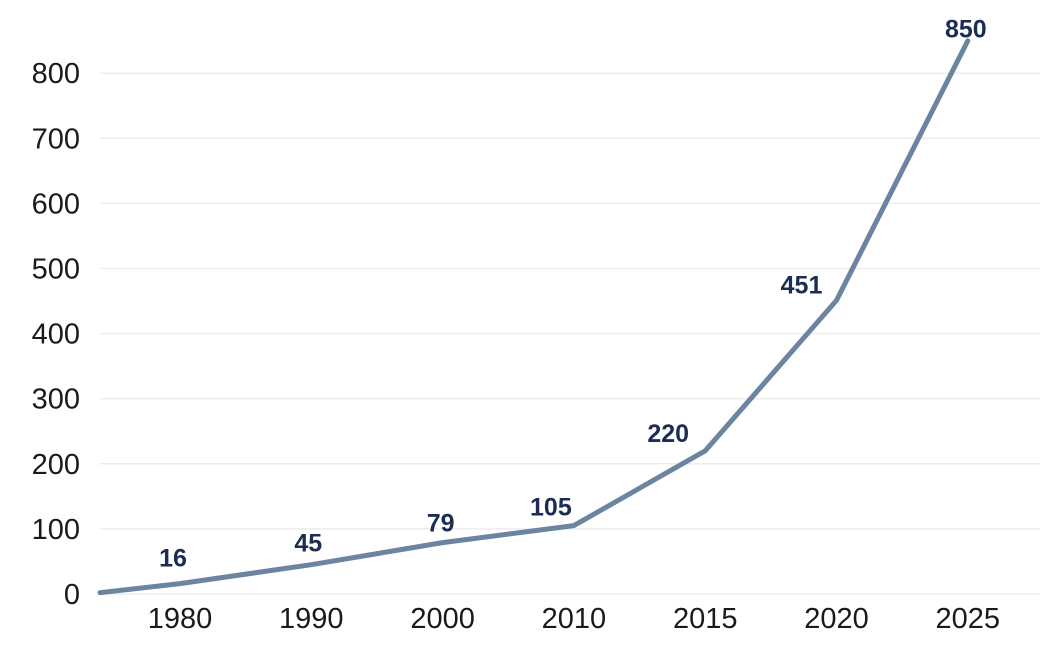  Describe the element at coordinates (173, 559) in the screenshot. I see `data-point-label: 16` at that location.